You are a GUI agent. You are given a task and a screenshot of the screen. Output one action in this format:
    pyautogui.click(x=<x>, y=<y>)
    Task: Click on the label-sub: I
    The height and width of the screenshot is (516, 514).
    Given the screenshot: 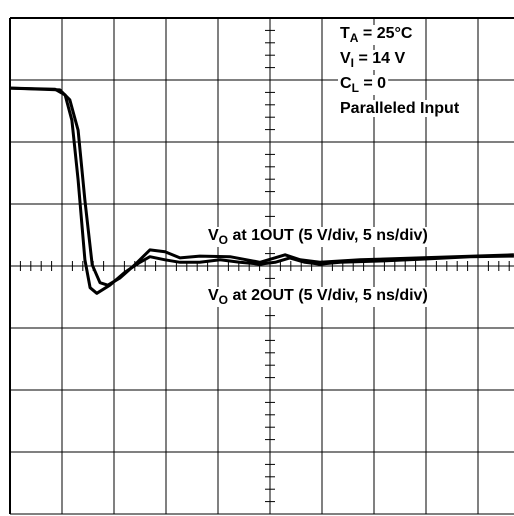 What is the action you would take?
    pyautogui.click(x=352, y=63)
    